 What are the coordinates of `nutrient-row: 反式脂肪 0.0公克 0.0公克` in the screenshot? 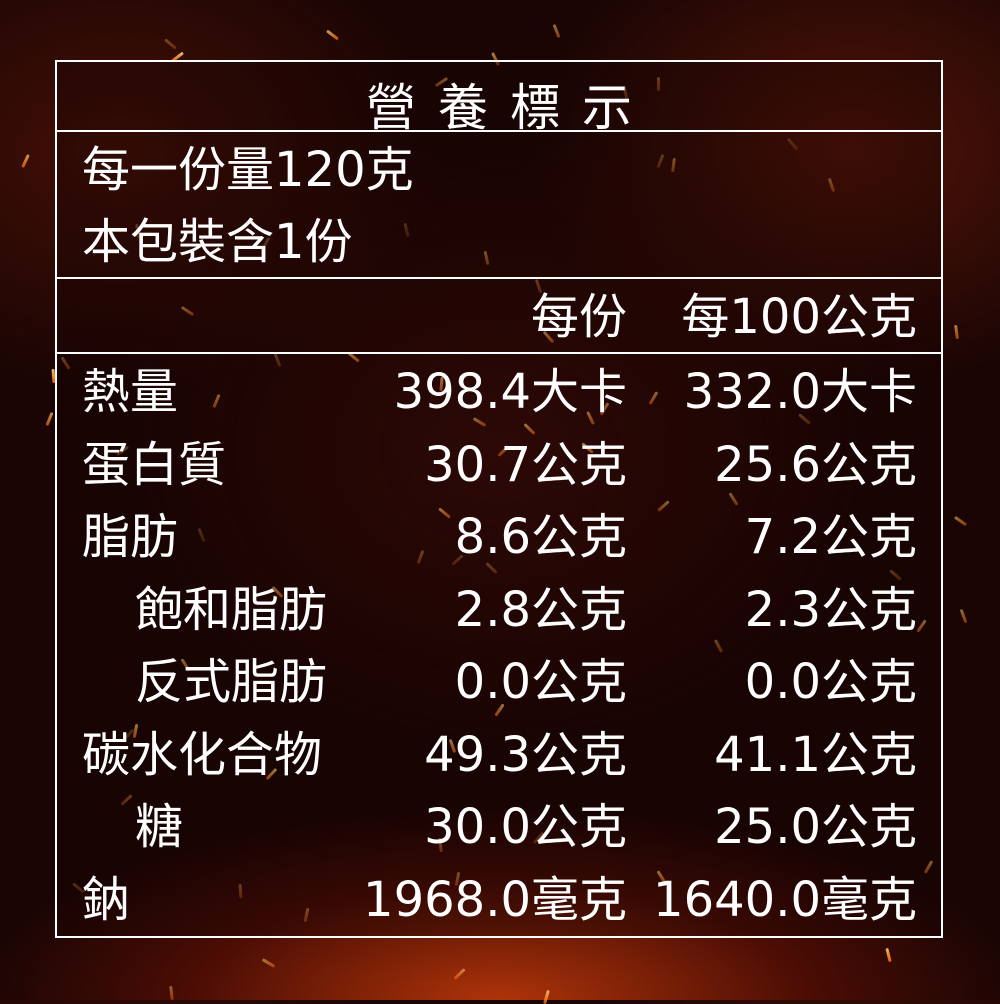 It's located at (499, 682).